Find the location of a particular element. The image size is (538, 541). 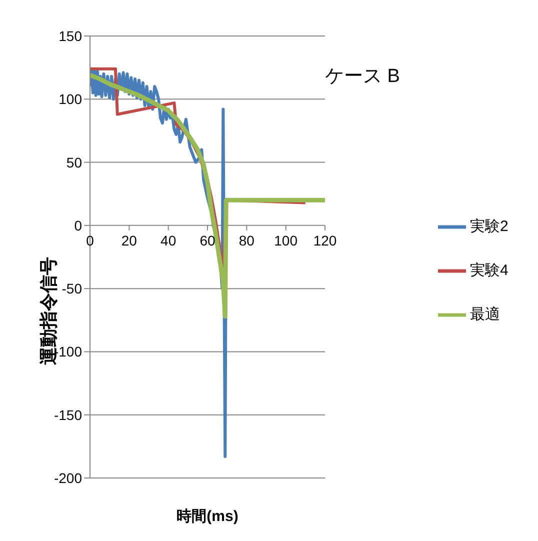

x-tick-label: 40 is located at coordinates (168, 240).